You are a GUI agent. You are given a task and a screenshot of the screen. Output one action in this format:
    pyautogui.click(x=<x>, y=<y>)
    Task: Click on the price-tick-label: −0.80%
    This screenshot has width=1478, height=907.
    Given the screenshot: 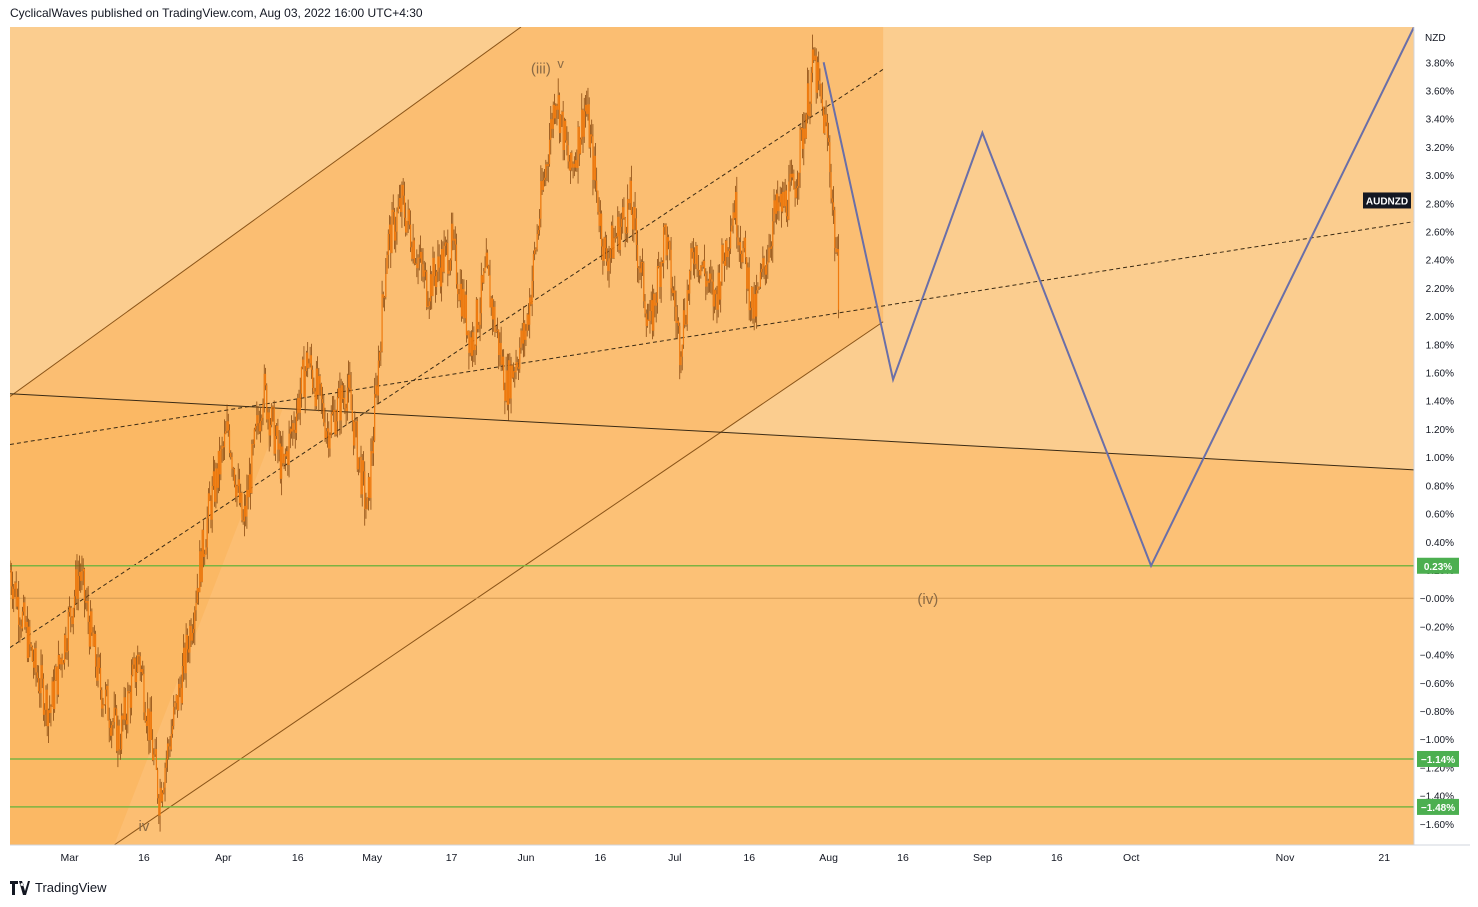 What is the action you would take?
    pyautogui.click(x=1437, y=712)
    